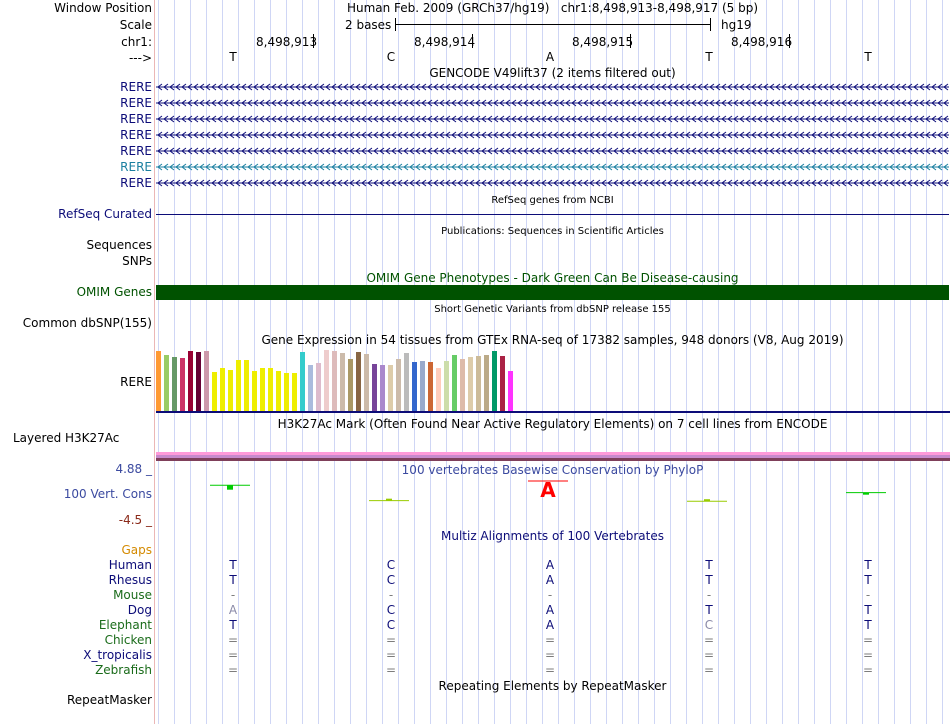  What do you see at coordinates (130, 565) in the screenshot?
I see `species-label: Human` at bounding box center [130, 565].